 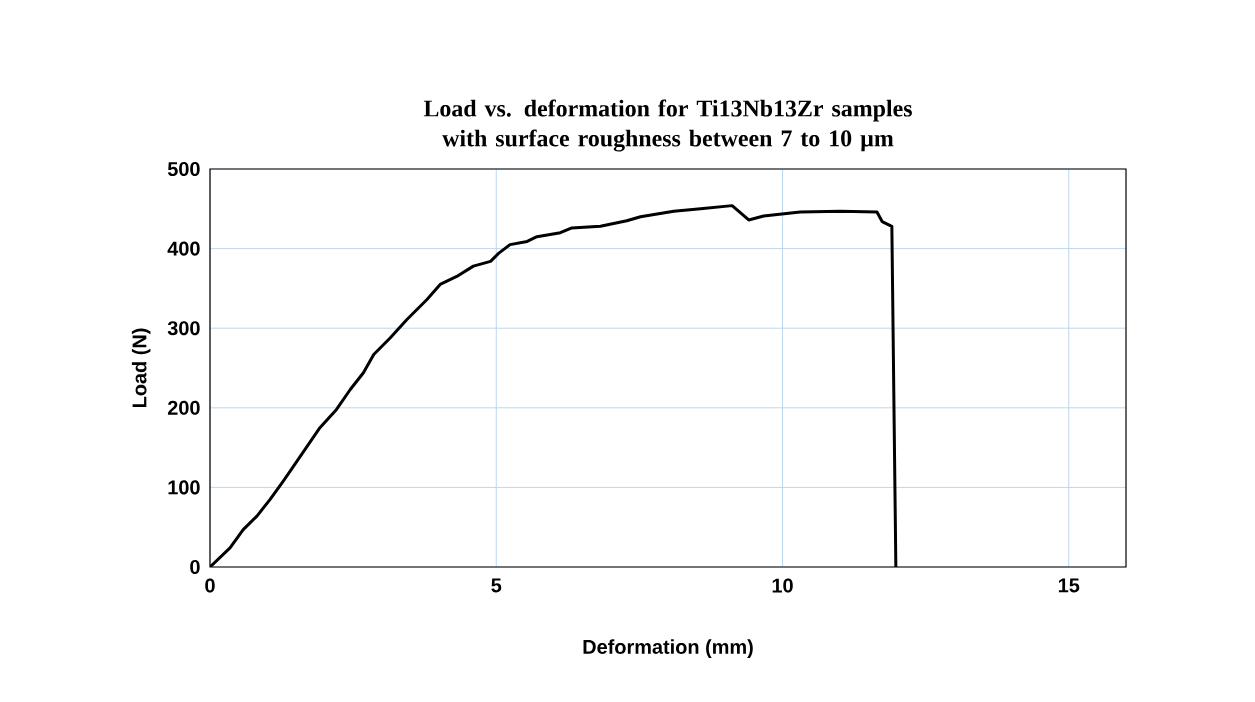 I want to click on x-tick-label: 15, so click(x=1069, y=585).